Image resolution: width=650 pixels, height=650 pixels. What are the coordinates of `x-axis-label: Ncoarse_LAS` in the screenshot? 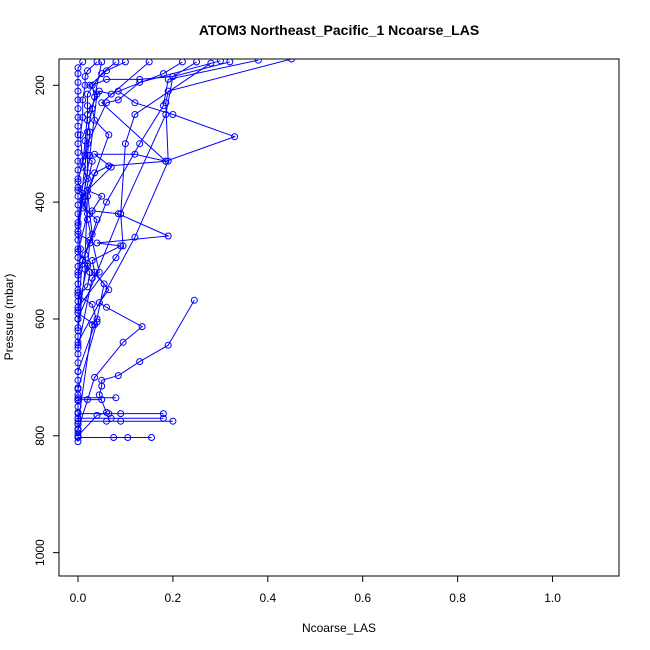 It's located at (339, 628).